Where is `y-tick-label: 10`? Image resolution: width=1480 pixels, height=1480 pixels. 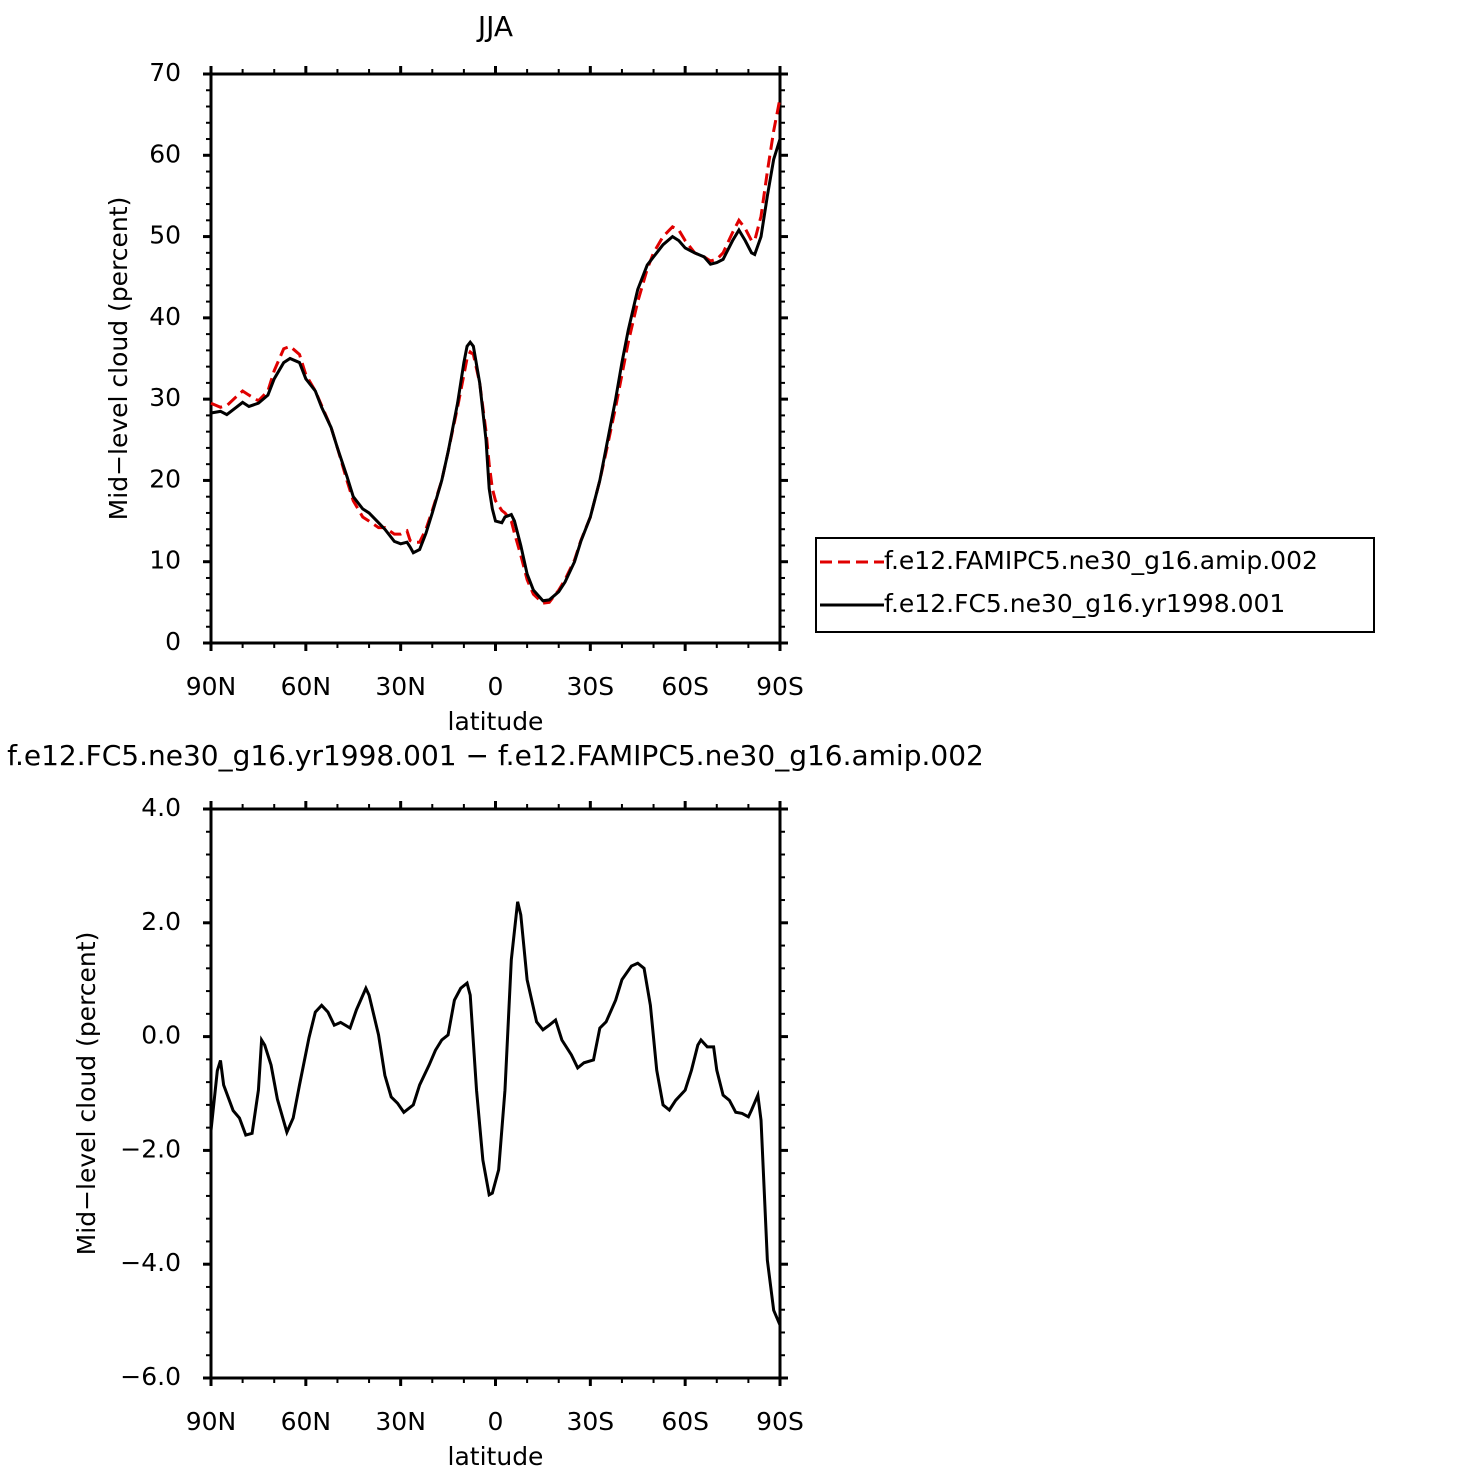
y-tick-label: 10 is located at coordinates (165, 560).